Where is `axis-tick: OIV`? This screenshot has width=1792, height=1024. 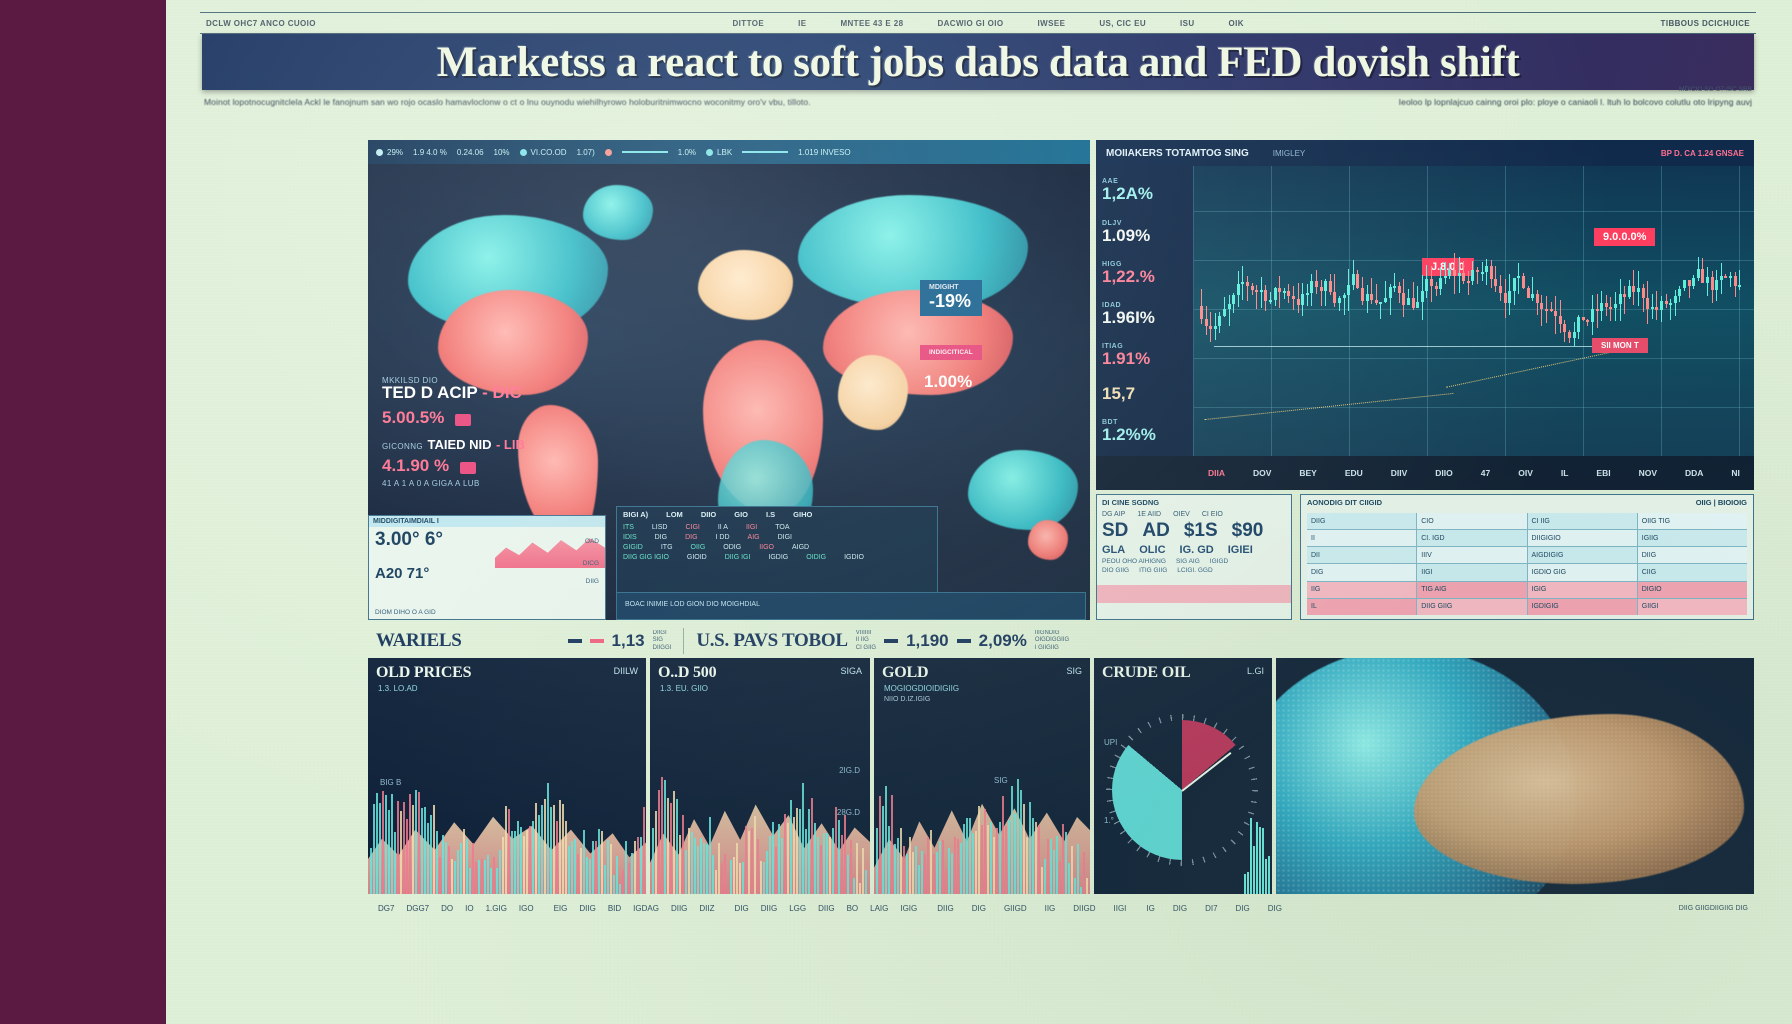 axis-tick: OIV is located at coordinates (1525, 473).